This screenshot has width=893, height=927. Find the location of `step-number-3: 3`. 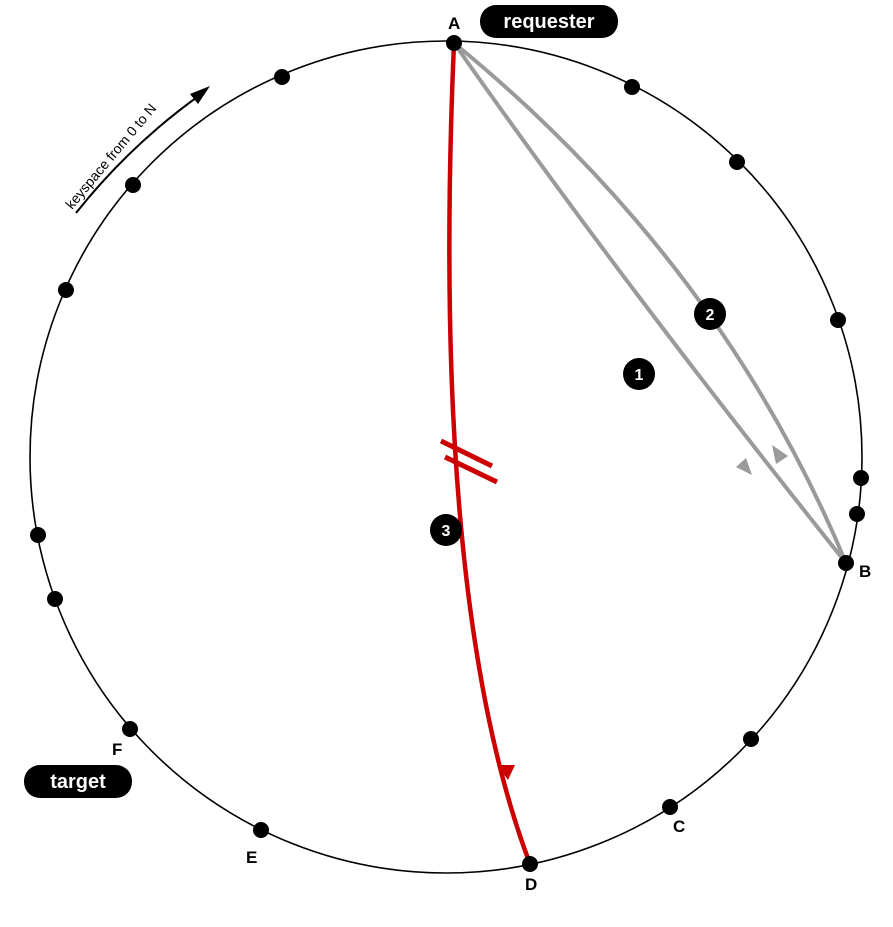

step-number-3: 3 is located at coordinates (446, 531).